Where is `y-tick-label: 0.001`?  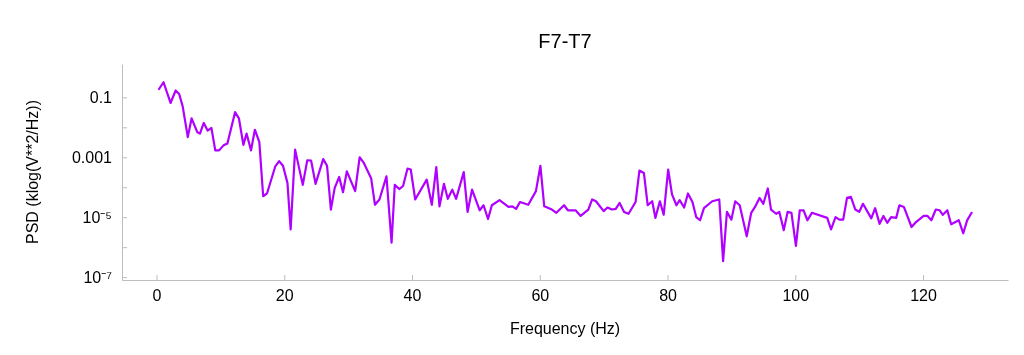
y-tick-label: 0.001 is located at coordinates (92, 157).